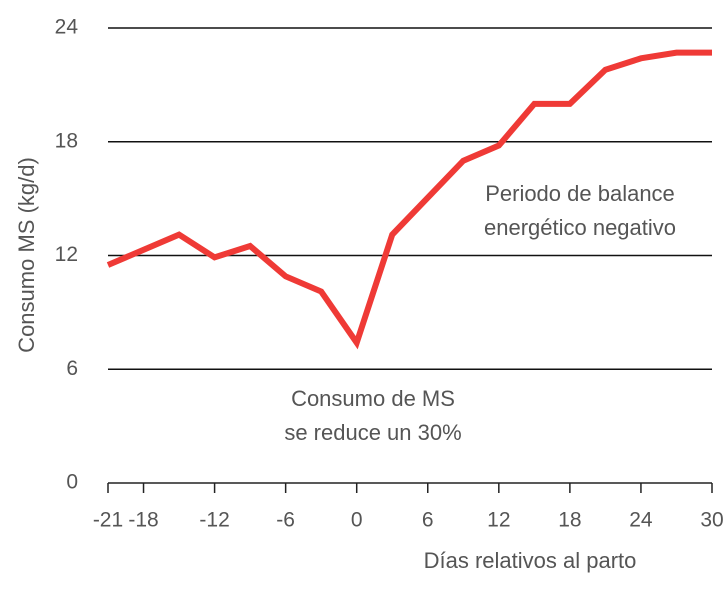  I want to click on x-tick-label: -12, so click(214, 520).